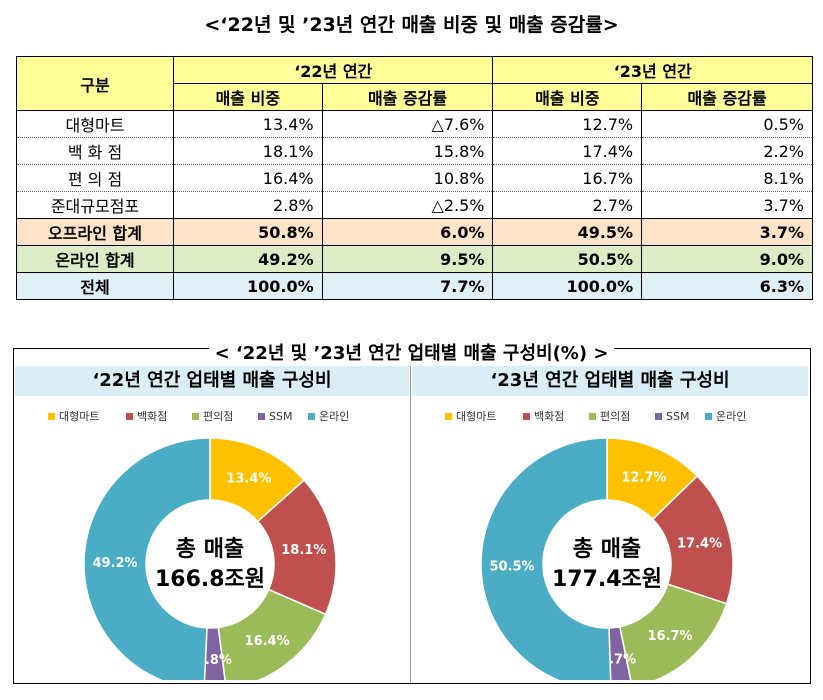 This screenshot has height=700, width=823. Describe the element at coordinates (411, 25) in the screenshot. I see `top-title: <‘22년 및 ’23년 연간 매출 비중 및 매출 증감률>` at that location.